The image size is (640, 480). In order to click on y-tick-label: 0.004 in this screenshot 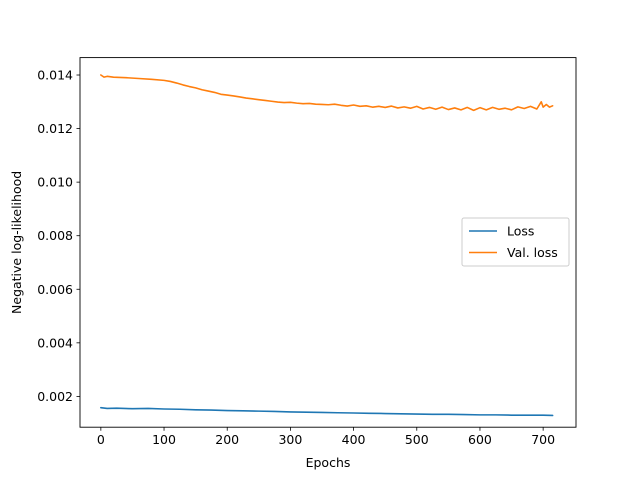, I will do `click(55, 342)`.